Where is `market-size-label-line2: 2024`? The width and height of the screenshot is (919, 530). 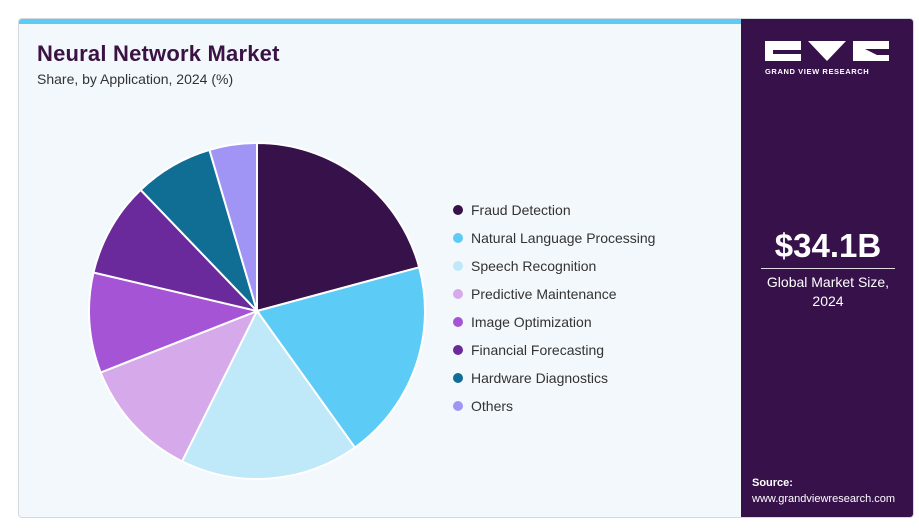
market-size-label-line2: 2024 is located at coordinates (828, 301).